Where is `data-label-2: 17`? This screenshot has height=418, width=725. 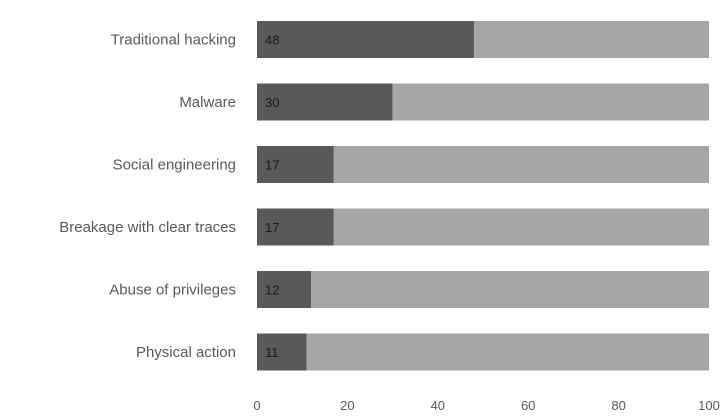 data-label-2: 17 is located at coordinates (272, 165).